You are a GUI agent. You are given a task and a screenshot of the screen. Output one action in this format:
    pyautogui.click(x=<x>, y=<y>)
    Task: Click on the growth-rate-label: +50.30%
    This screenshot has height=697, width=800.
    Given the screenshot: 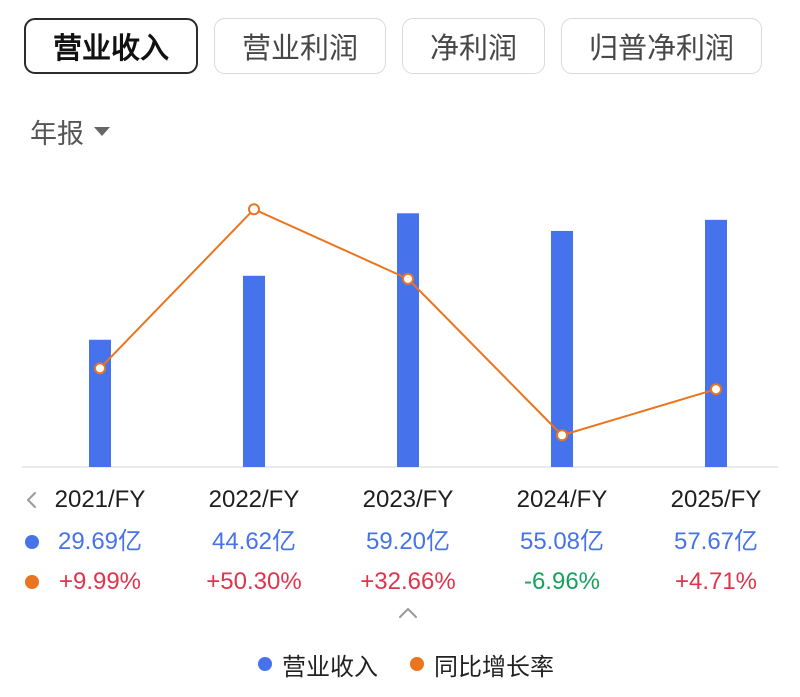 What is the action you would take?
    pyautogui.click(x=254, y=581)
    